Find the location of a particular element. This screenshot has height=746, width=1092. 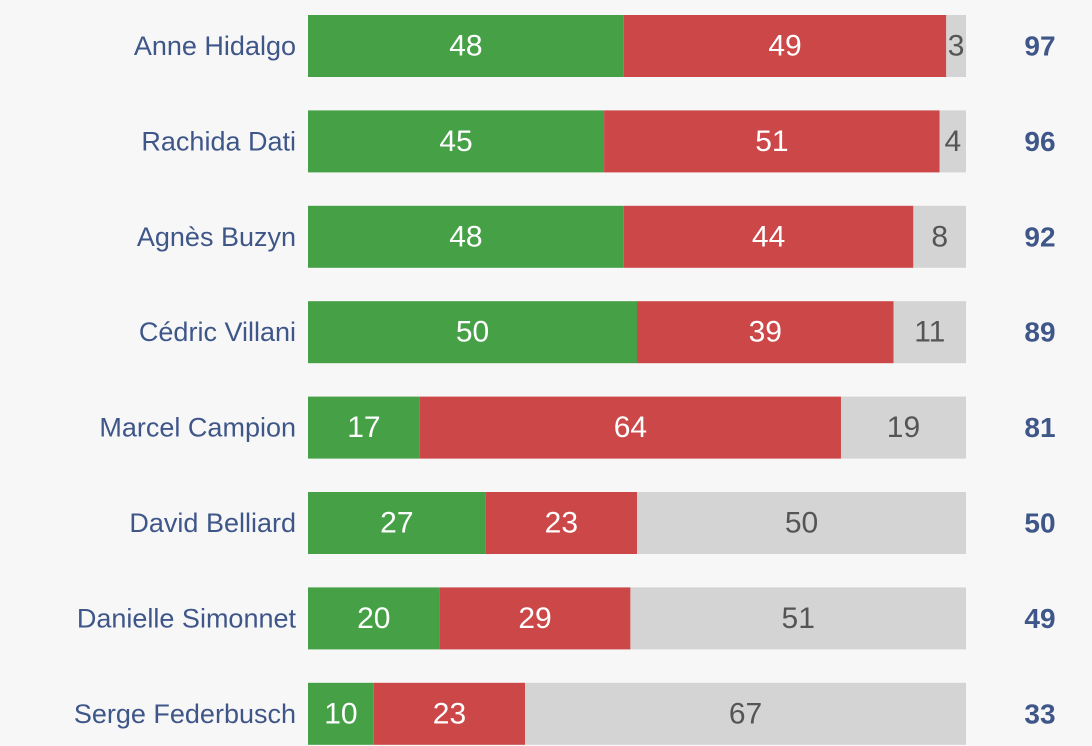

value-label: 64 is located at coordinates (630, 427).